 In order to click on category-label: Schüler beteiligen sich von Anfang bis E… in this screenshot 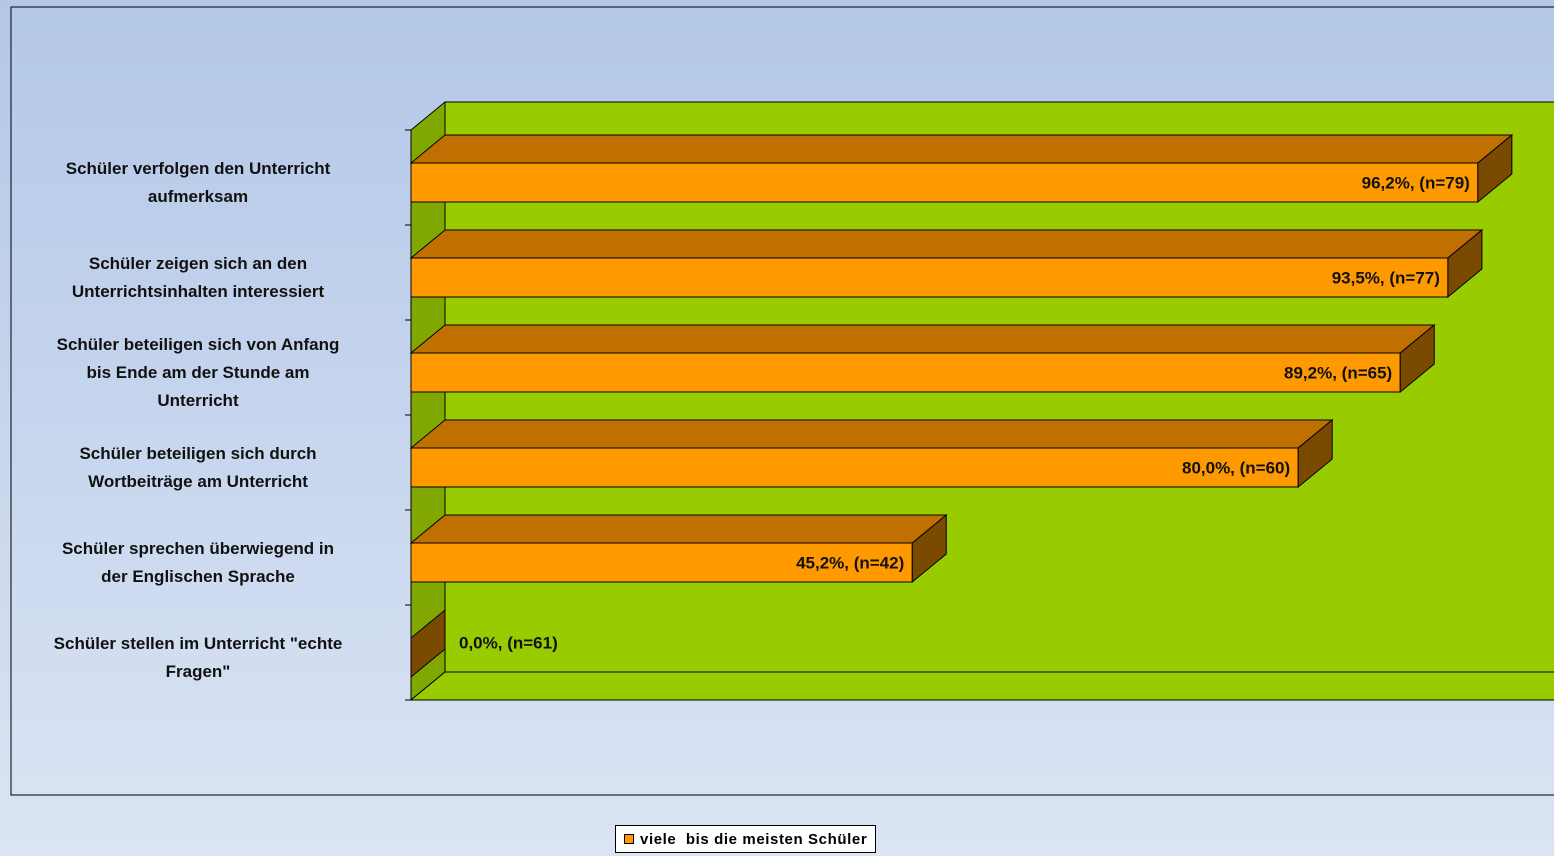, I will do `click(198, 372)`.